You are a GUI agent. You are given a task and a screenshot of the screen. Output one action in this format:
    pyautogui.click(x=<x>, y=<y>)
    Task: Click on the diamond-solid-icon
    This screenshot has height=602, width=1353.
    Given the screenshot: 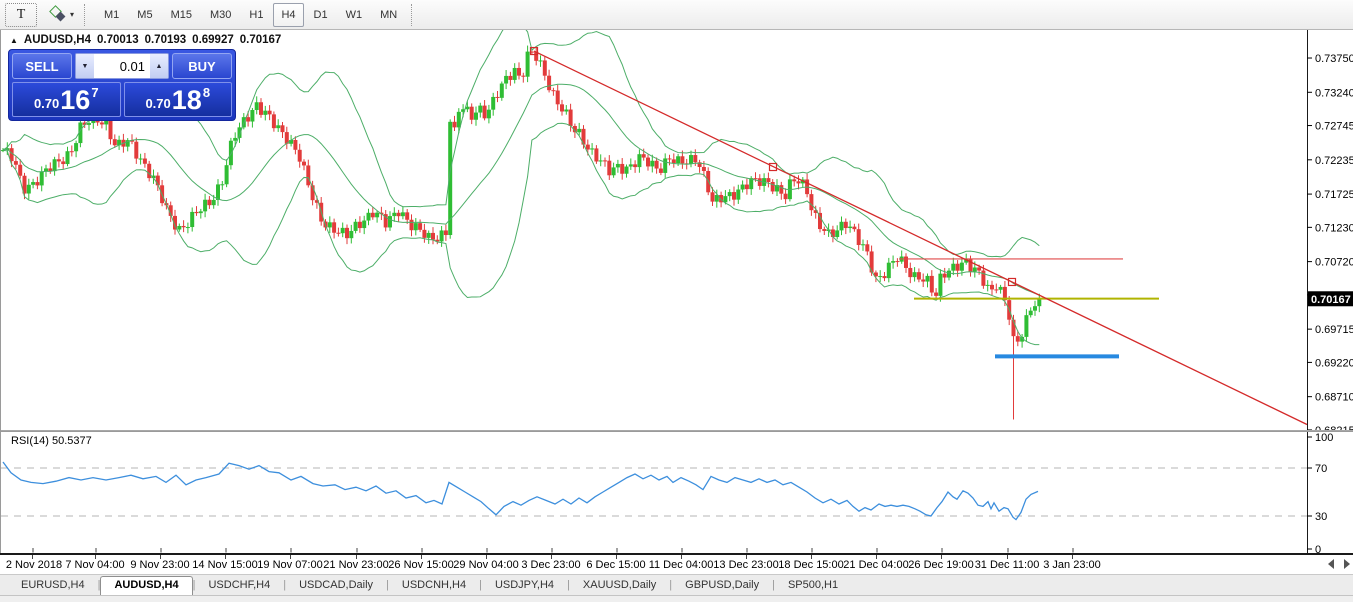 What is the action you would take?
    pyautogui.click(x=60, y=16)
    